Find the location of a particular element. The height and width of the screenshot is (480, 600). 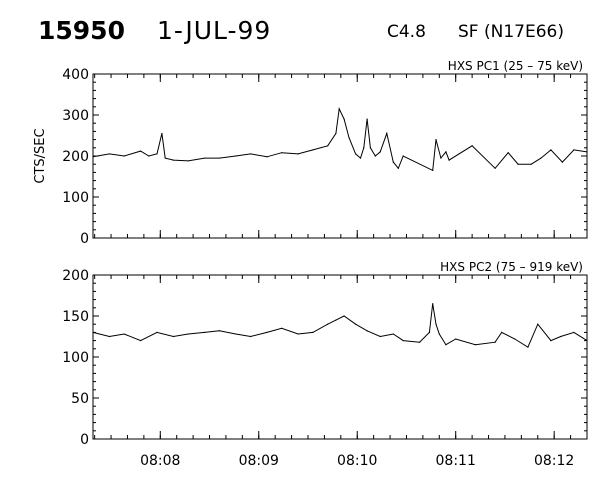

panel-title: HXS PC2 (75 – 919 keV) is located at coordinates (511, 267).